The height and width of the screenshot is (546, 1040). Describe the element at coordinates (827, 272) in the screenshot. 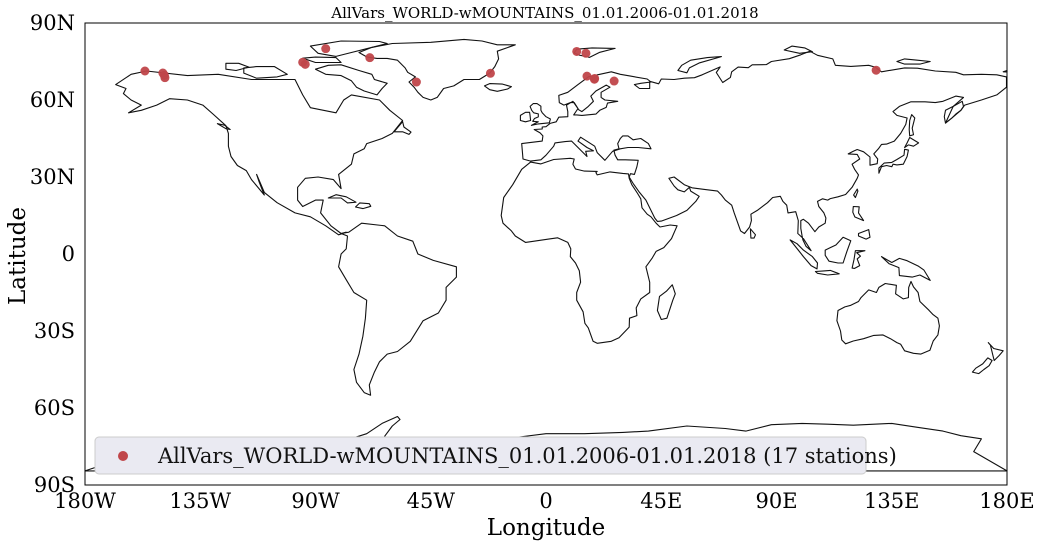

I see `java-coast` at that location.